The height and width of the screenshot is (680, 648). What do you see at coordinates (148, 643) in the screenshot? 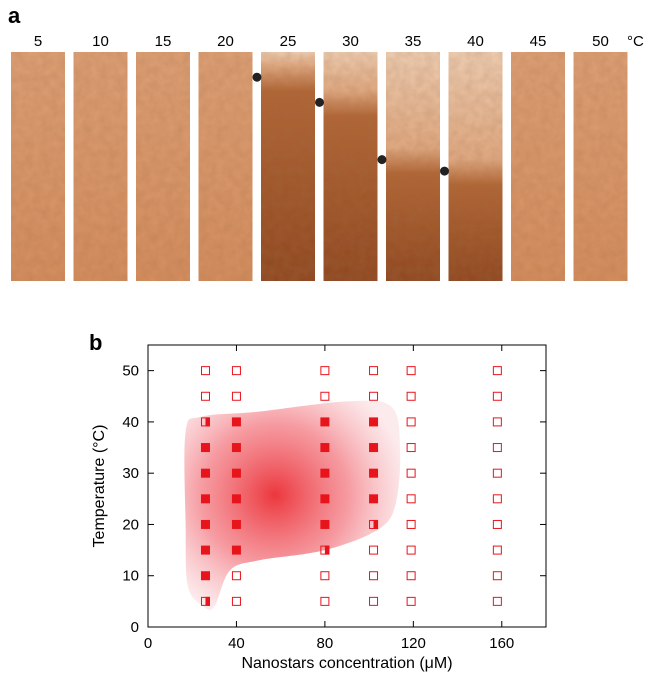
I see `x-tick-label: 0` at bounding box center [148, 643].